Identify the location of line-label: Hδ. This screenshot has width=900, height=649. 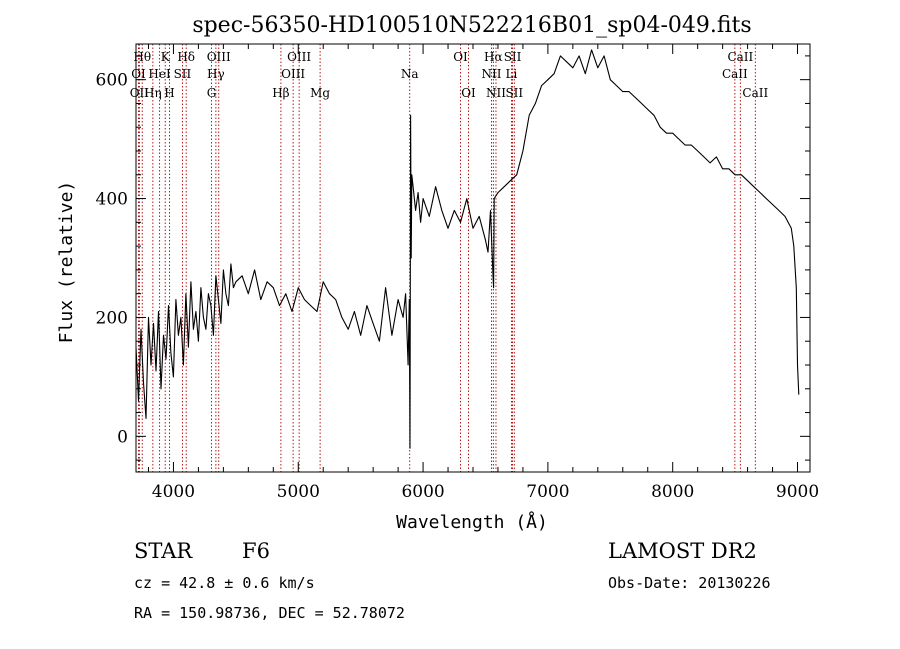
(186, 57).